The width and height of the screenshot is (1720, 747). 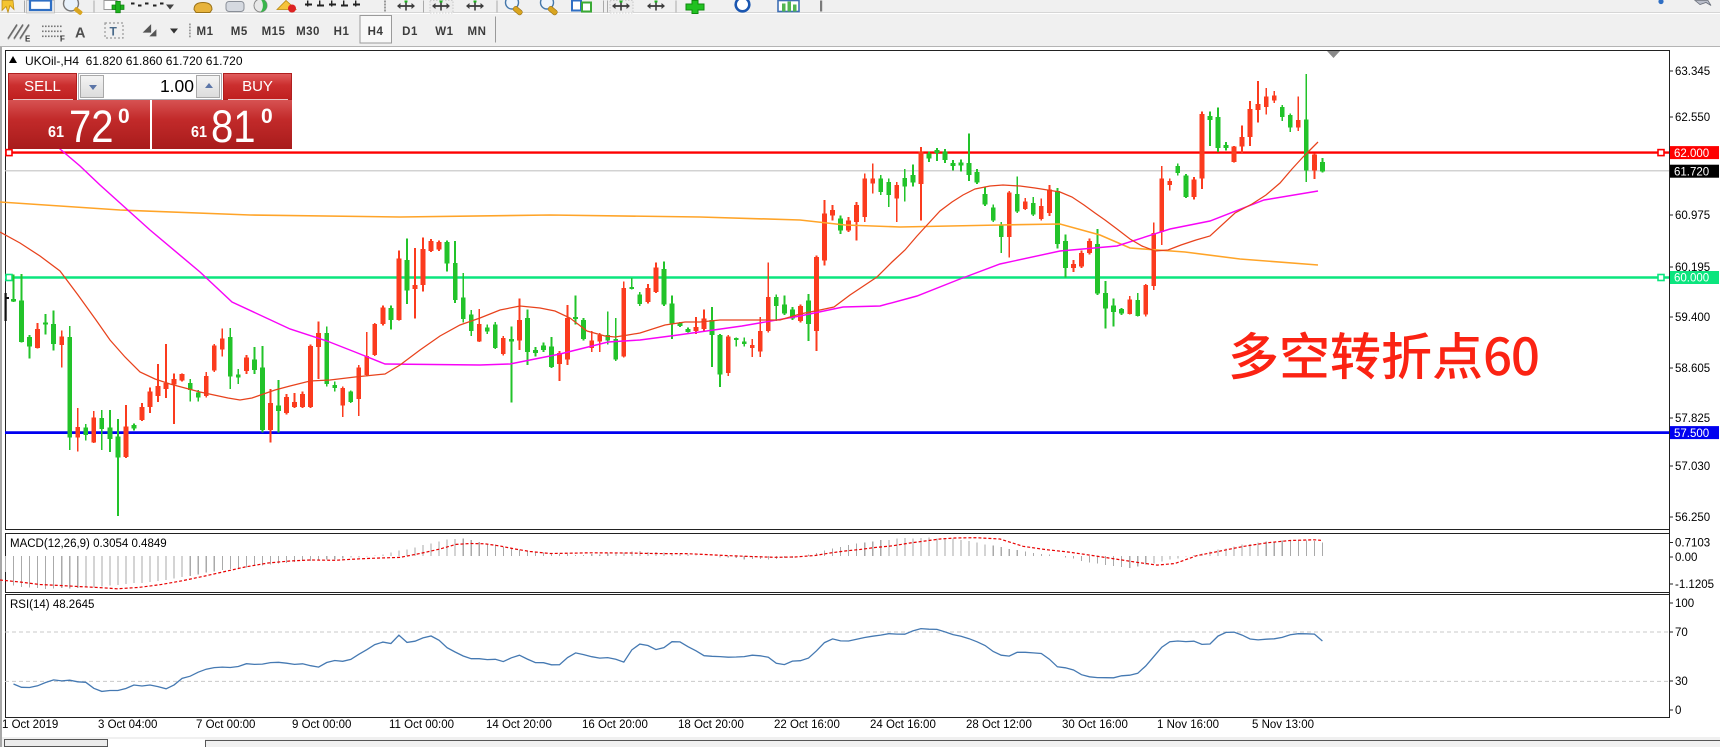 I want to click on svg-text: 63.345, so click(x=1692, y=72).